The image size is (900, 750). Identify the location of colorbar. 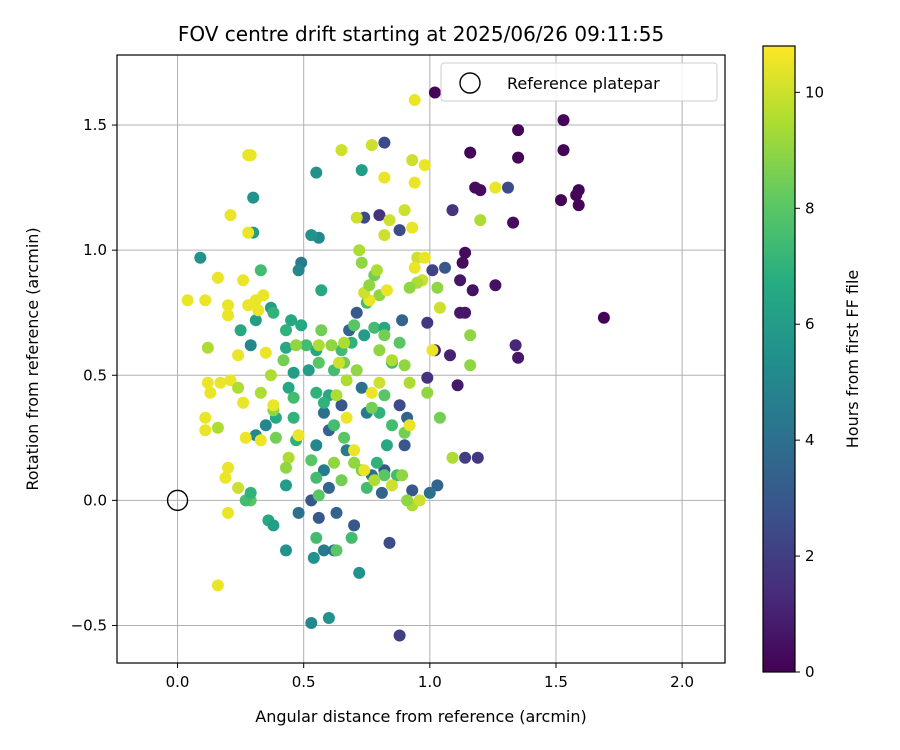
(779, 359).